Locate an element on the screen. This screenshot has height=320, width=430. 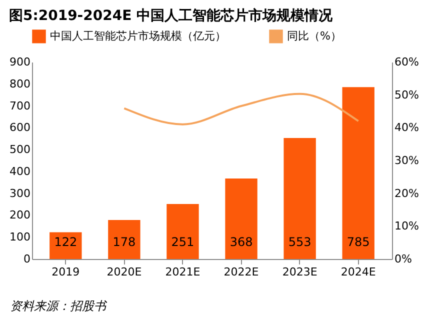
x-tick-label: 2020E is located at coordinates (124, 272).